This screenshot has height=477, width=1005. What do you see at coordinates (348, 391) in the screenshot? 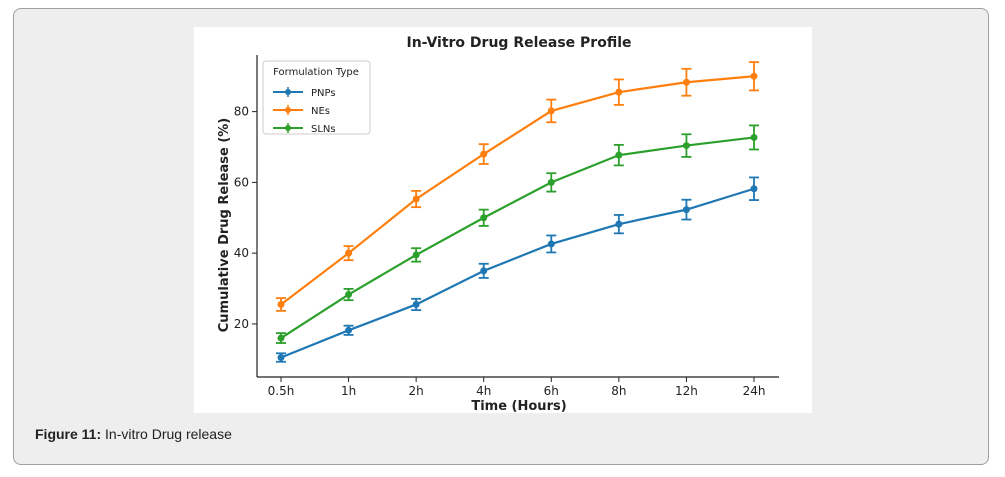
I see `x-tick-label: 1h` at bounding box center [348, 391].